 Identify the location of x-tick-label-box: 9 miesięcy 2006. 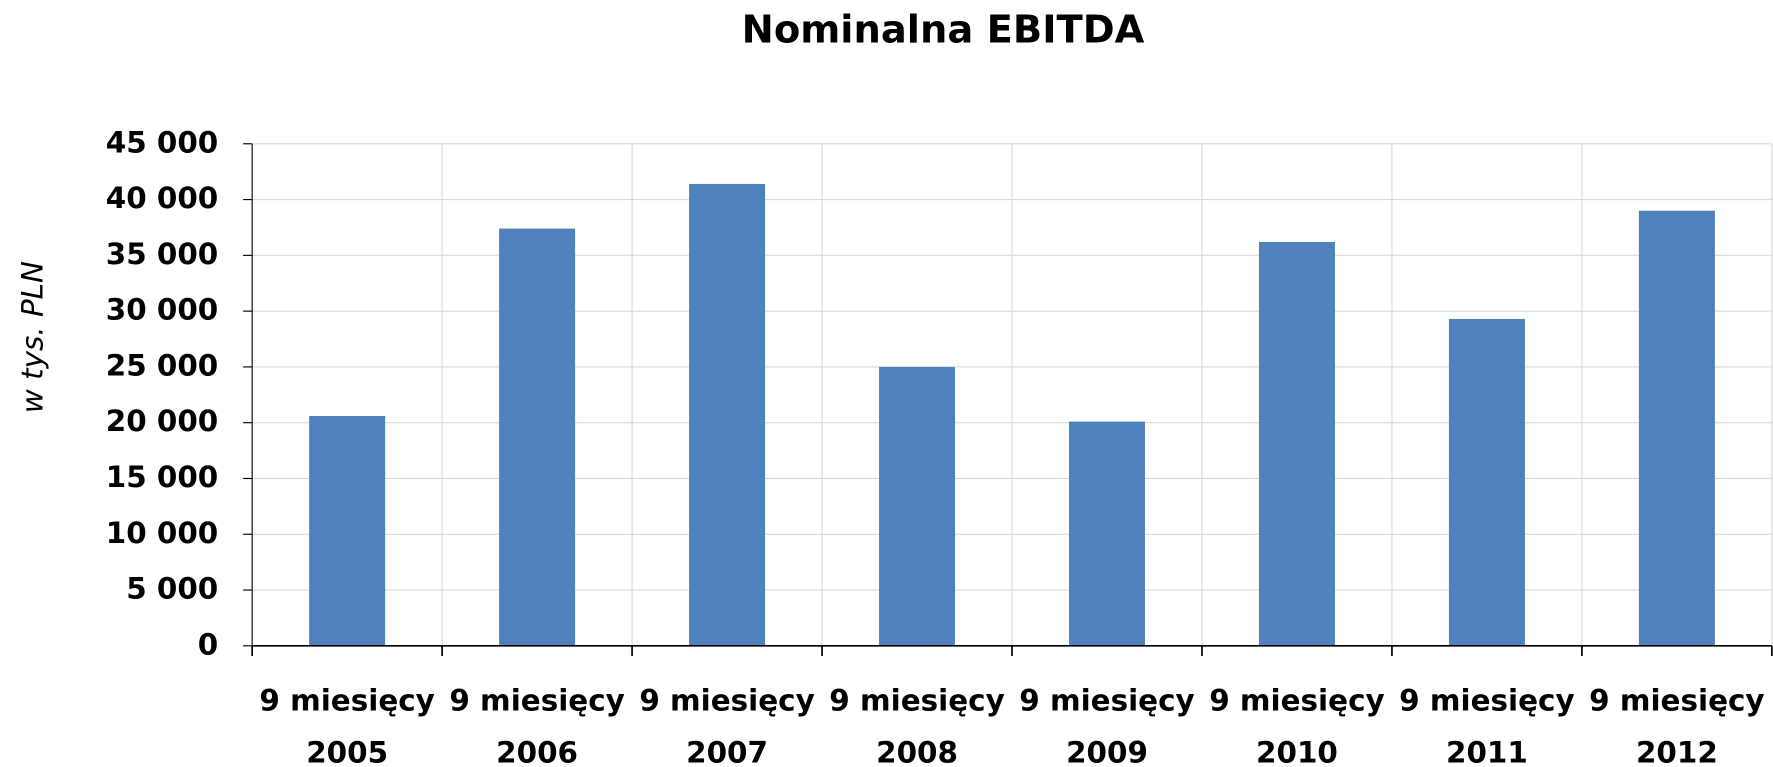
(537, 725).